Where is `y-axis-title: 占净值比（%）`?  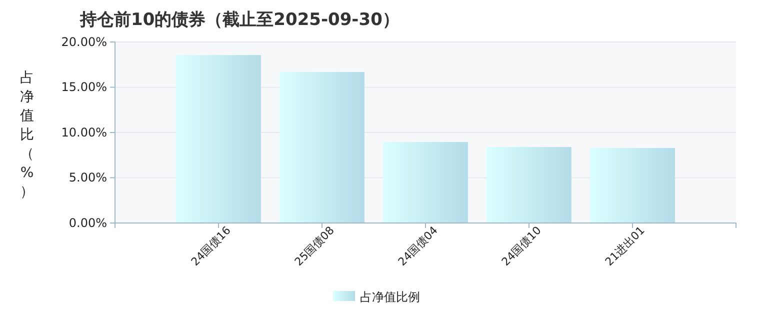
y-axis-title: 占净值比（%） is located at coordinates (27, 135).